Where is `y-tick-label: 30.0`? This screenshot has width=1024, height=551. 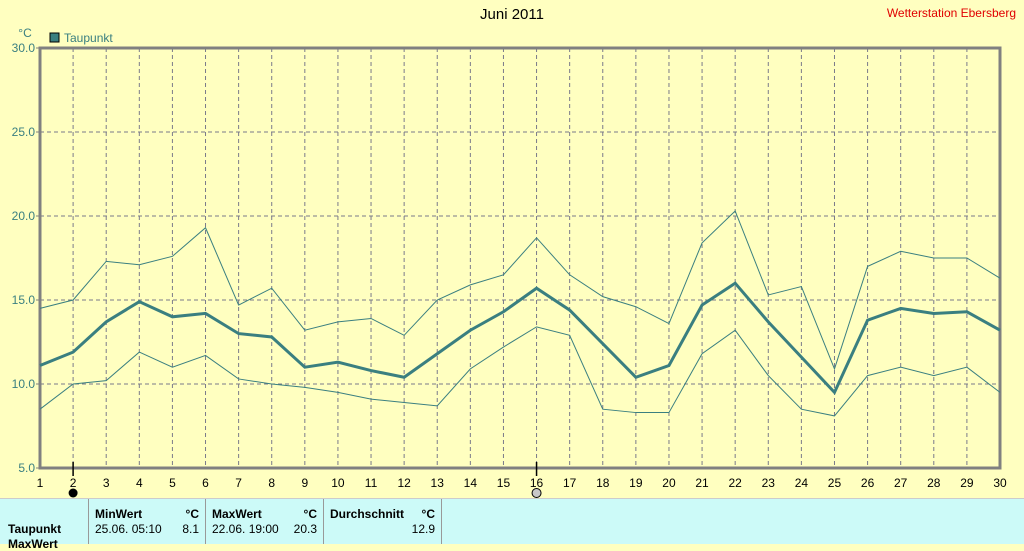 y-tick-label: 30.0 is located at coordinates (24, 48).